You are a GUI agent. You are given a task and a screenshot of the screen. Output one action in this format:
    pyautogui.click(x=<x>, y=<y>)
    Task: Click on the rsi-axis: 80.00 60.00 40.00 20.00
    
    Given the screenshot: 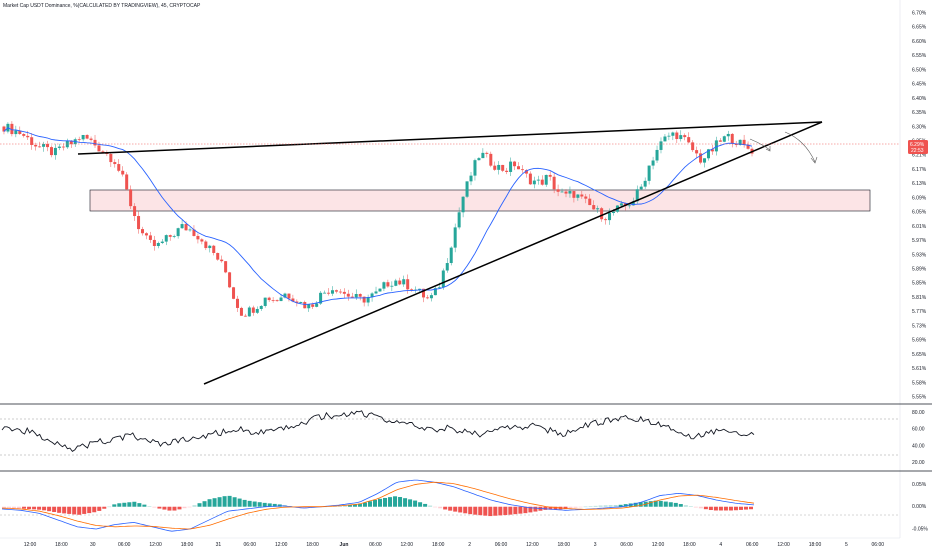 What is the action you would take?
    pyautogui.click(x=918, y=438)
    